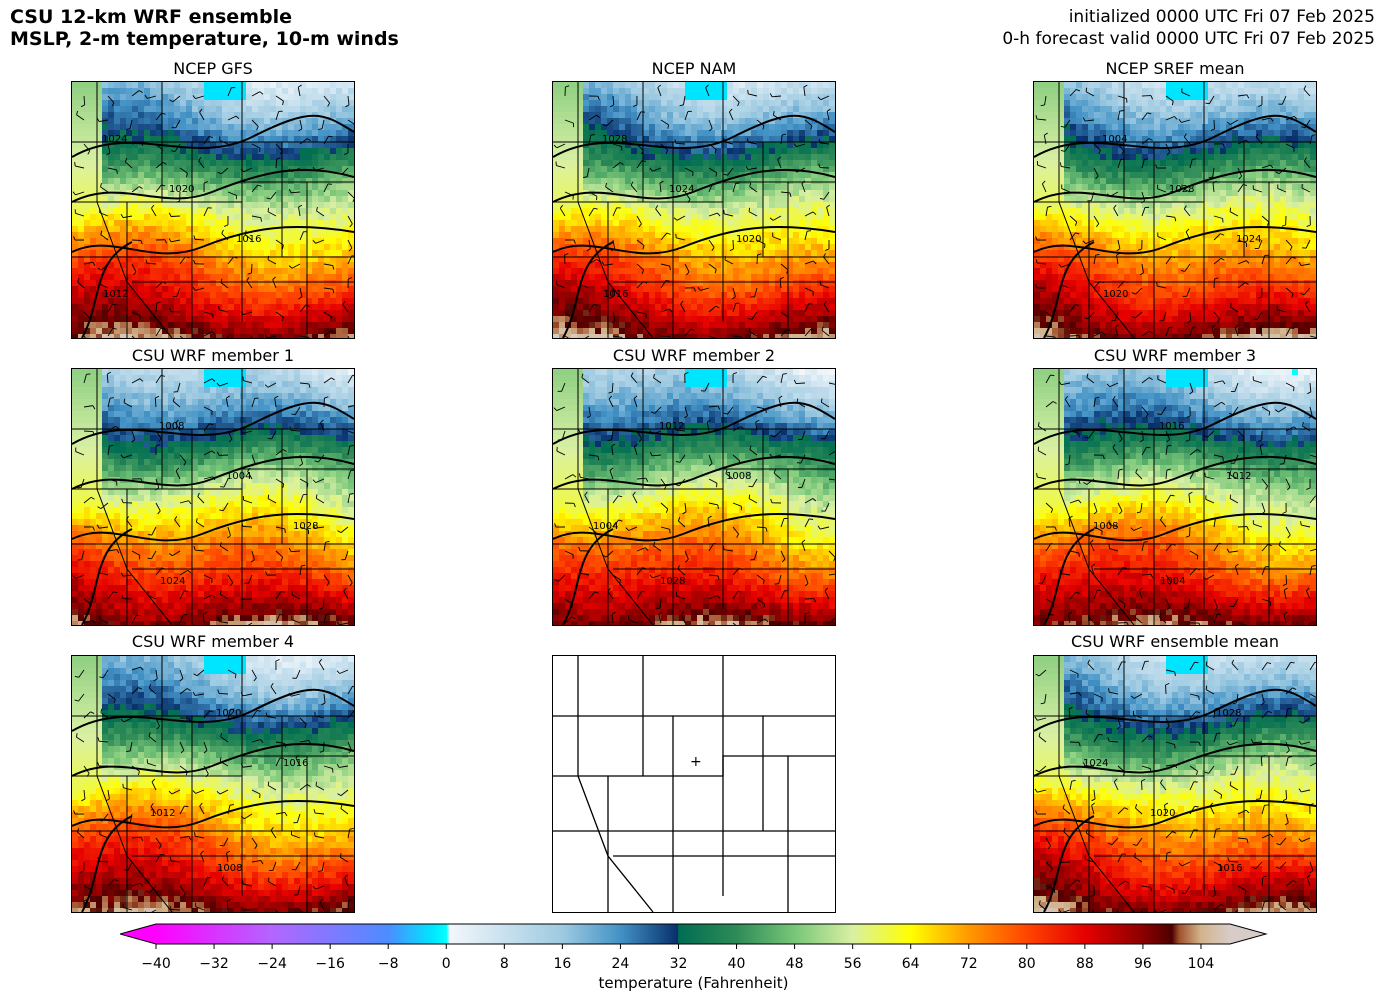 The width and height of the screenshot is (1387, 1001). I want to click on title-line-2: MSLP, 2-m temperature, 10-m winds, so click(204, 39).